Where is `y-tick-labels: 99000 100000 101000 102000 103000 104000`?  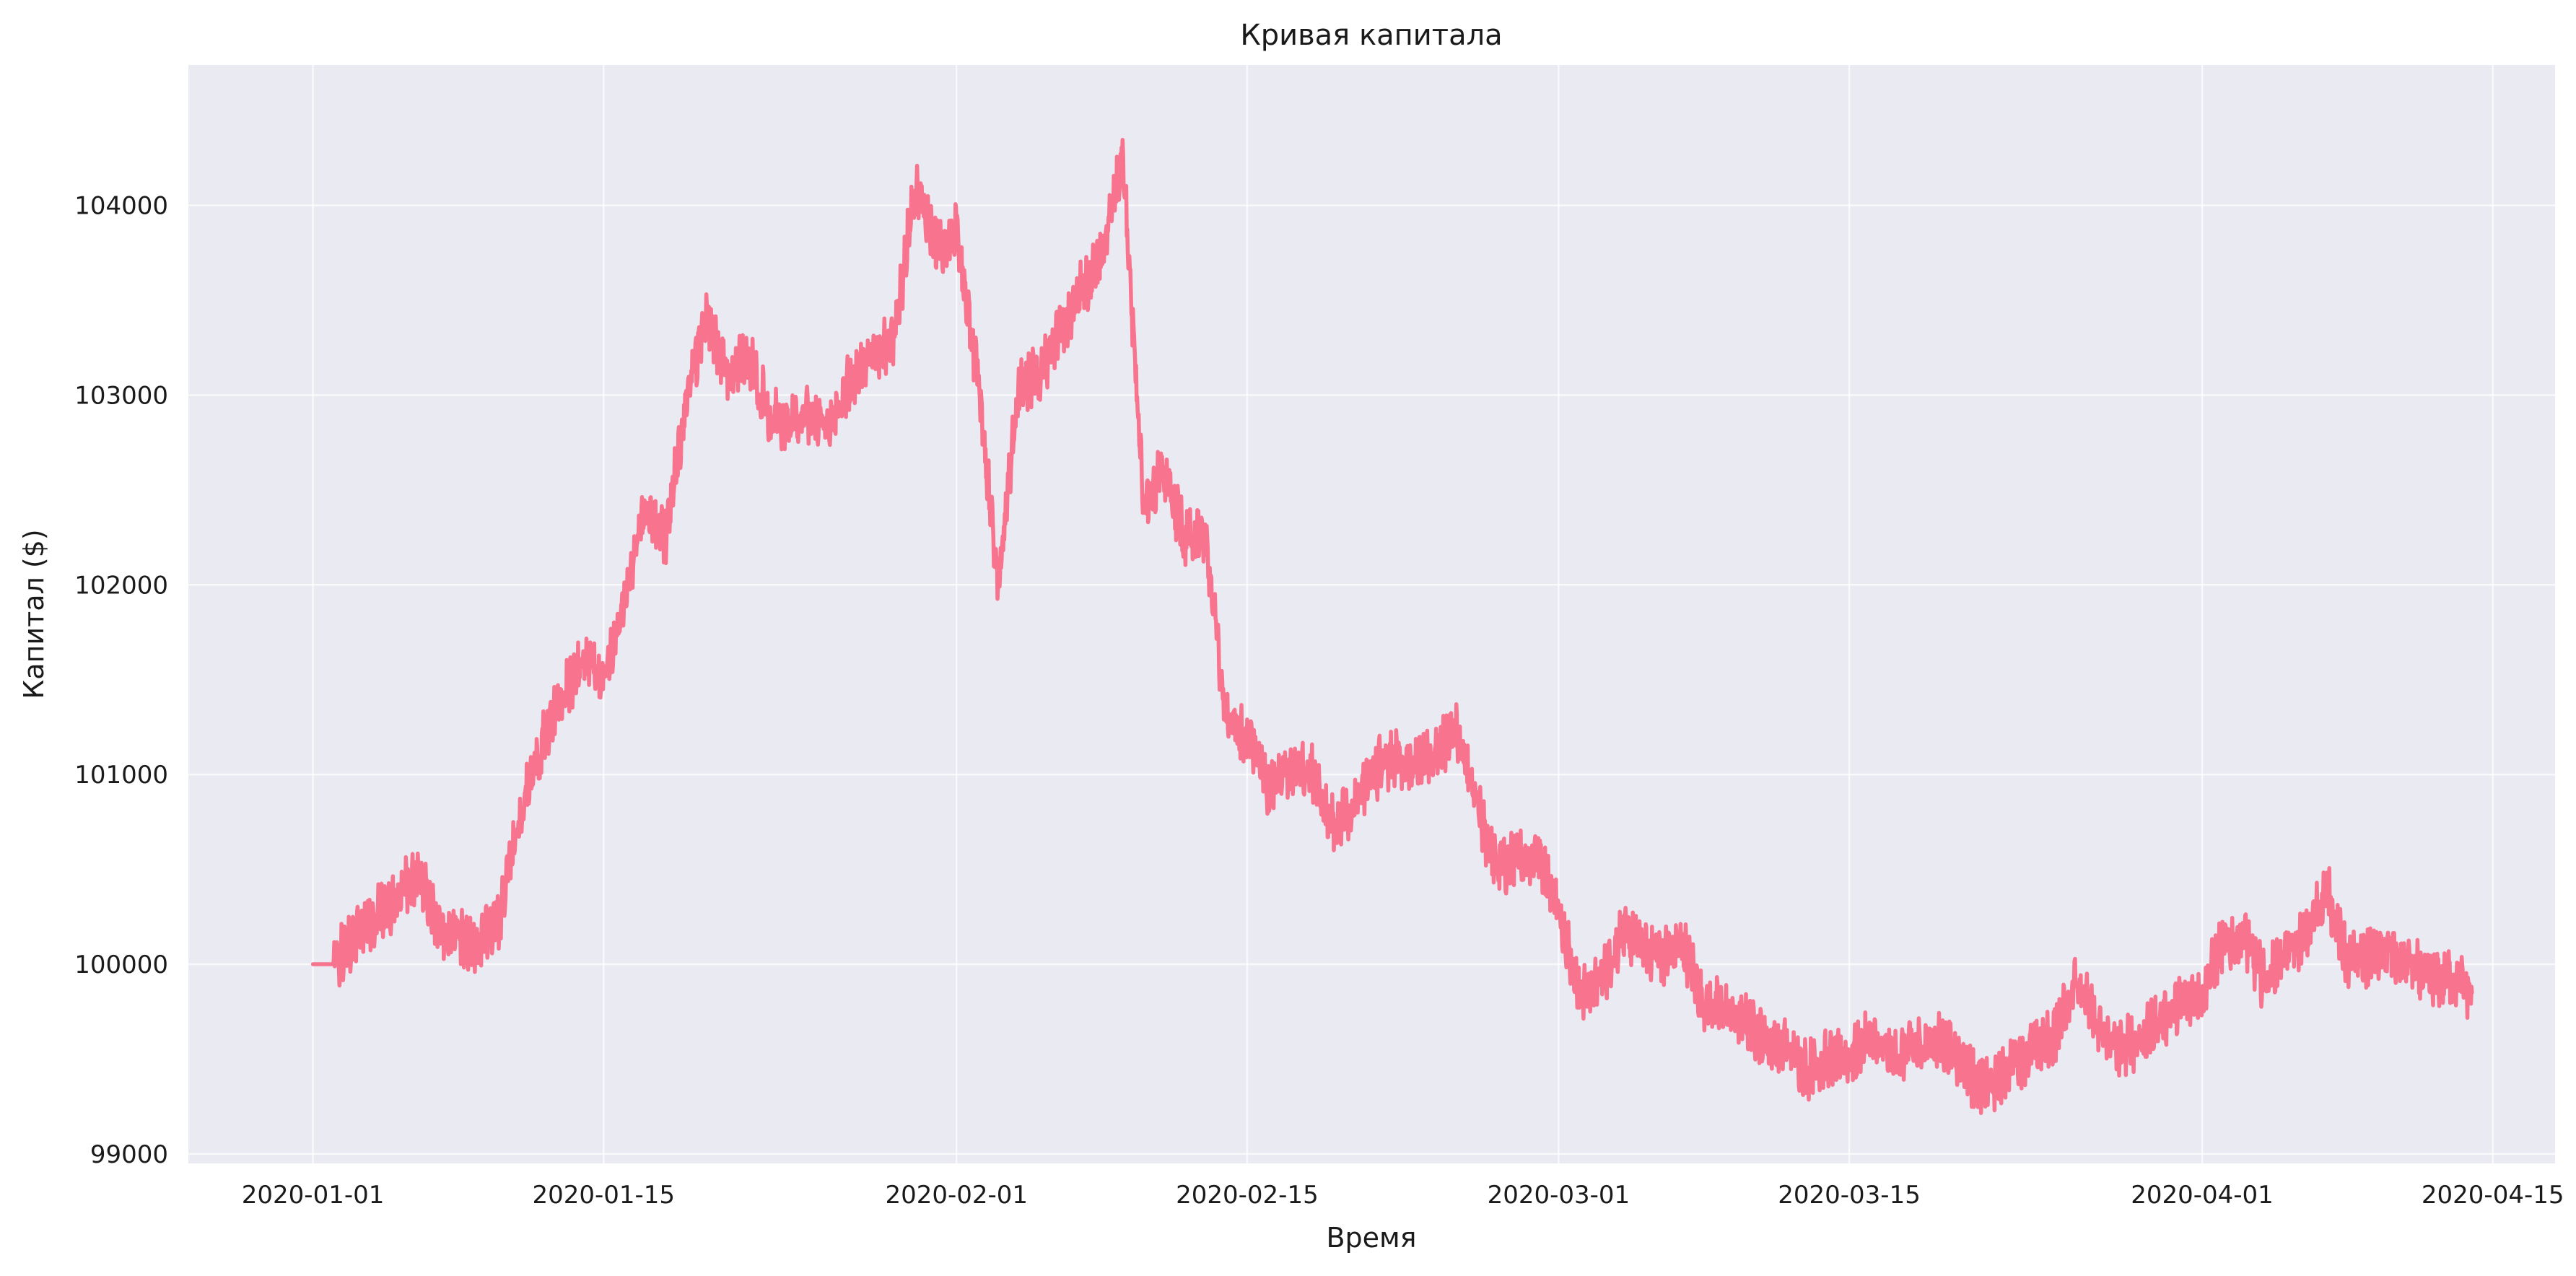 y-tick-labels: 99000 100000 101000 102000 103000 104000 is located at coordinates (121, 680).